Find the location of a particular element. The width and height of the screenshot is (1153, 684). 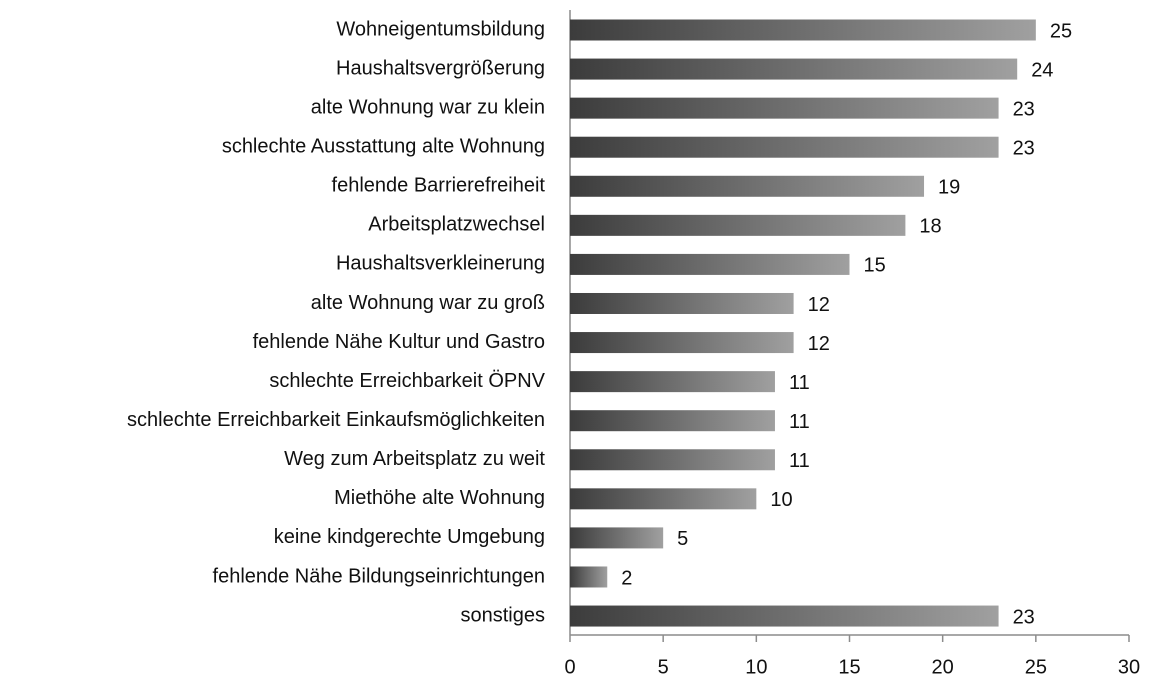

data-label: 2 is located at coordinates (626, 578).